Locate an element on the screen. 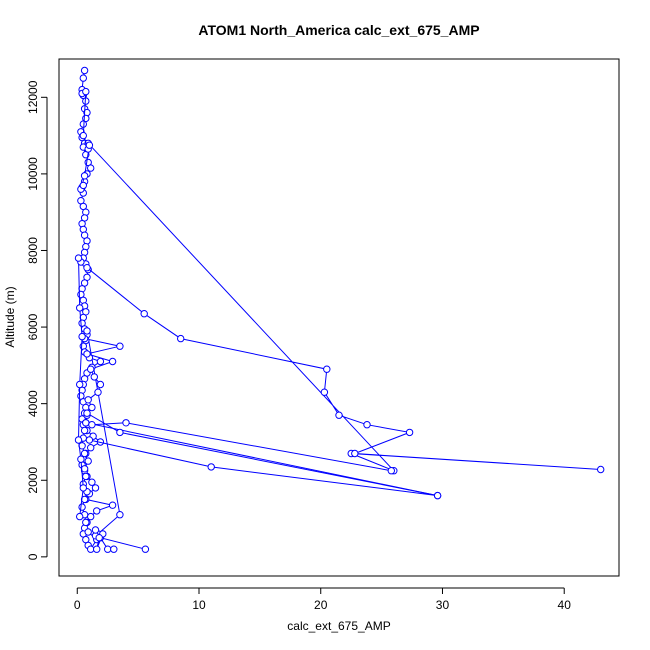  y-axis-label: Altitude (m) is located at coordinates (10, 316).